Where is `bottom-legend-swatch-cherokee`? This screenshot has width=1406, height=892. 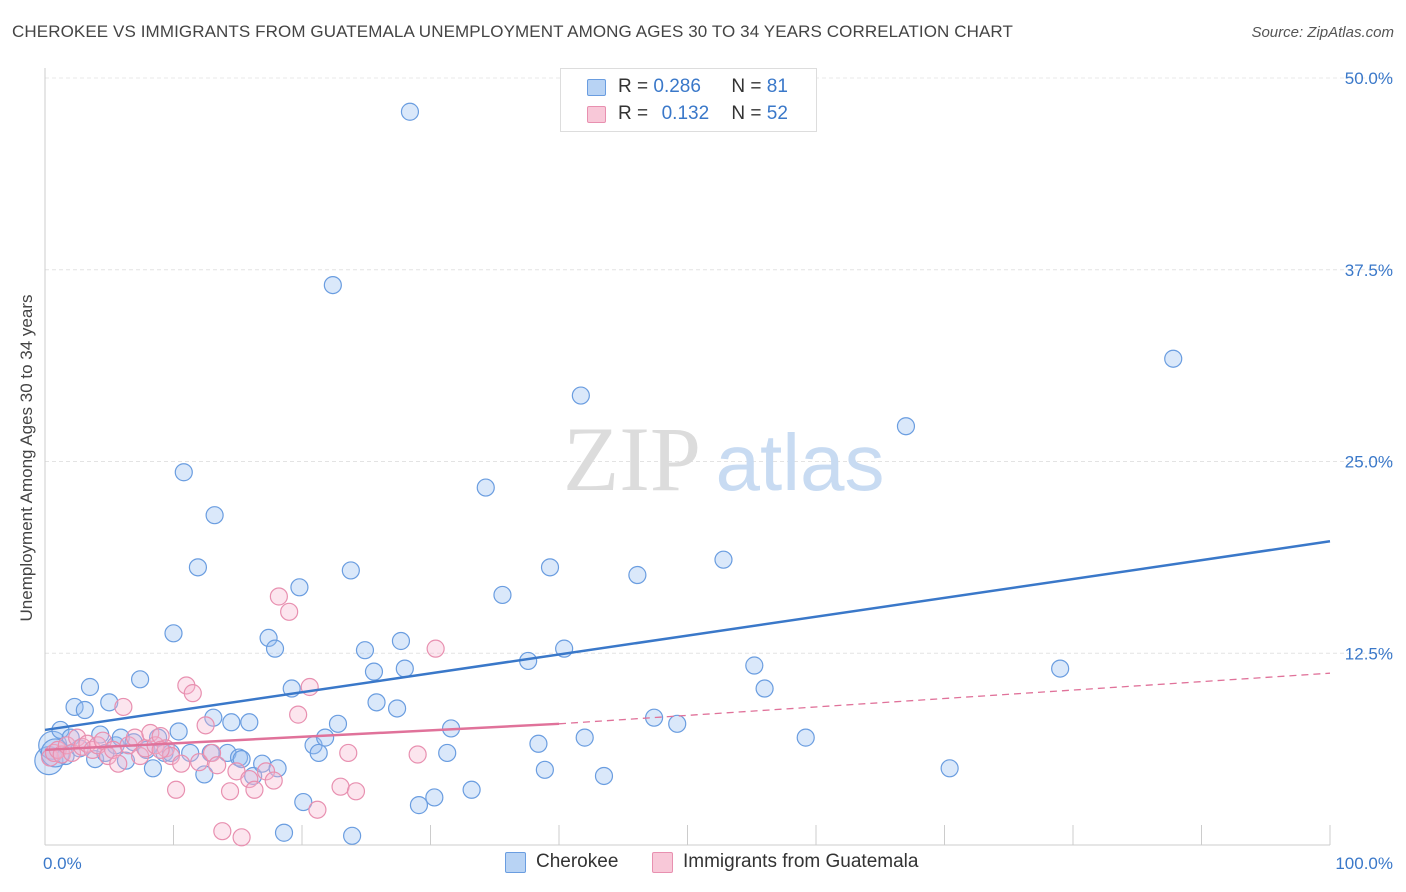 bottom-legend-swatch-cherokee is located at coordinates (515, 862).